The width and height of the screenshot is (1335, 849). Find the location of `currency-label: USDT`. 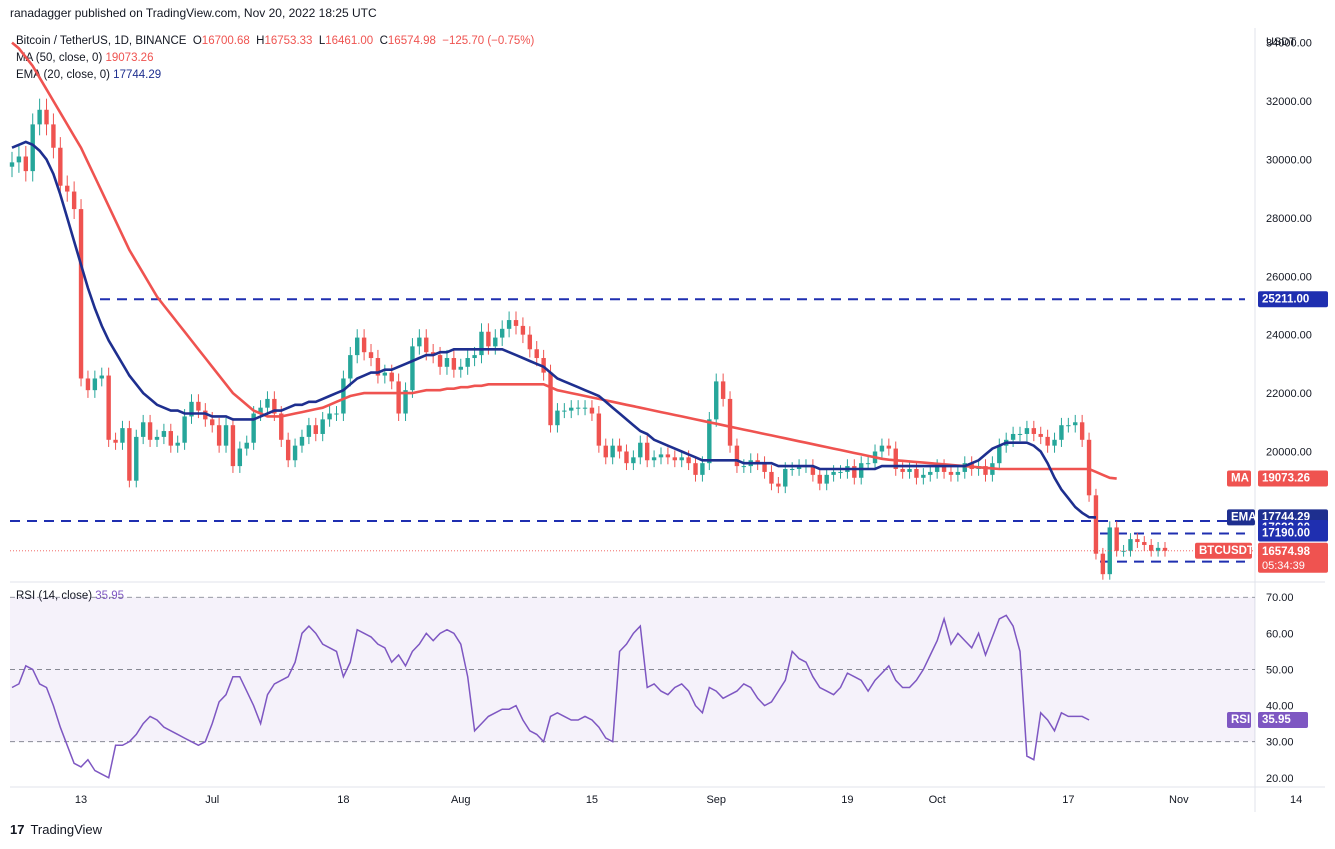

currency-label: USDT is located at coordinates (1281, 42).